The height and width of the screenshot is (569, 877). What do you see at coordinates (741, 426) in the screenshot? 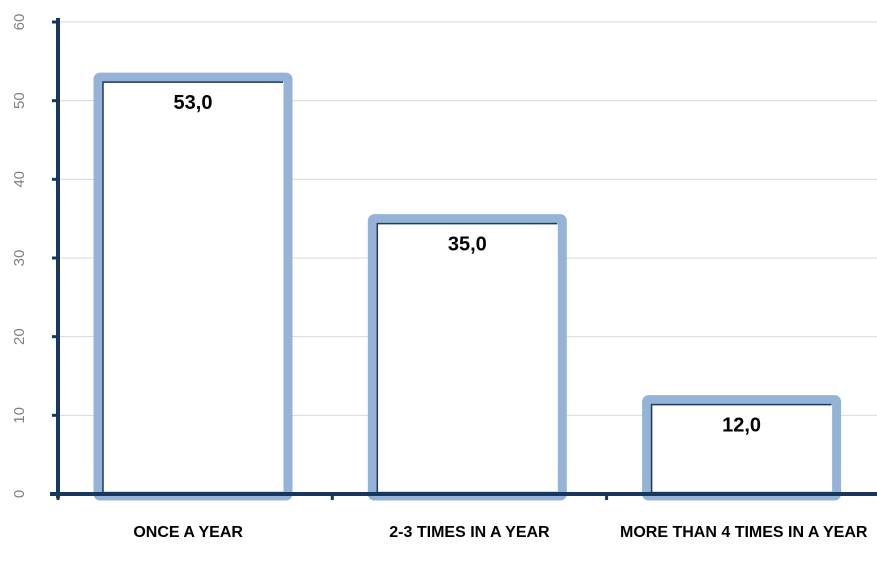
I see `data-label: 12,0` at bounding box center [741, 426].